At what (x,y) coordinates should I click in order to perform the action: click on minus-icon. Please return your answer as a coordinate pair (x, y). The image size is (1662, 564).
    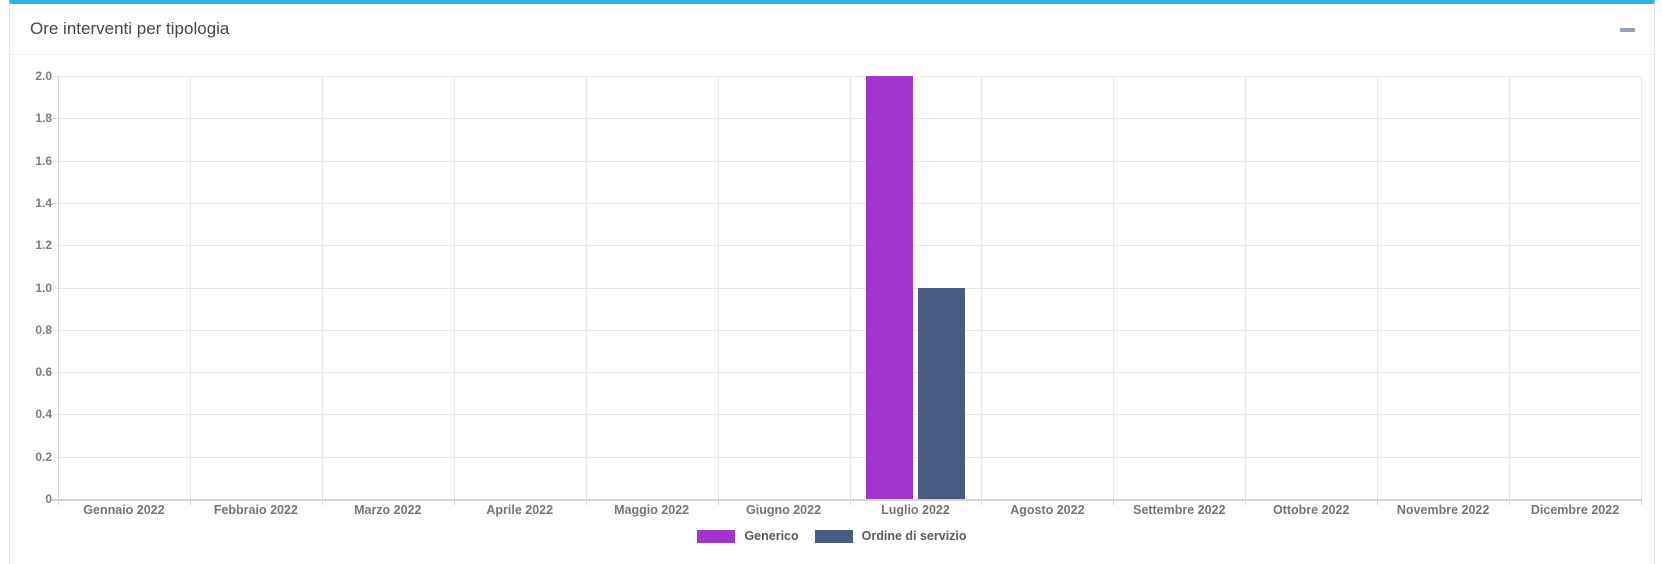
    Looking at the image, I should click on (1627, 30).